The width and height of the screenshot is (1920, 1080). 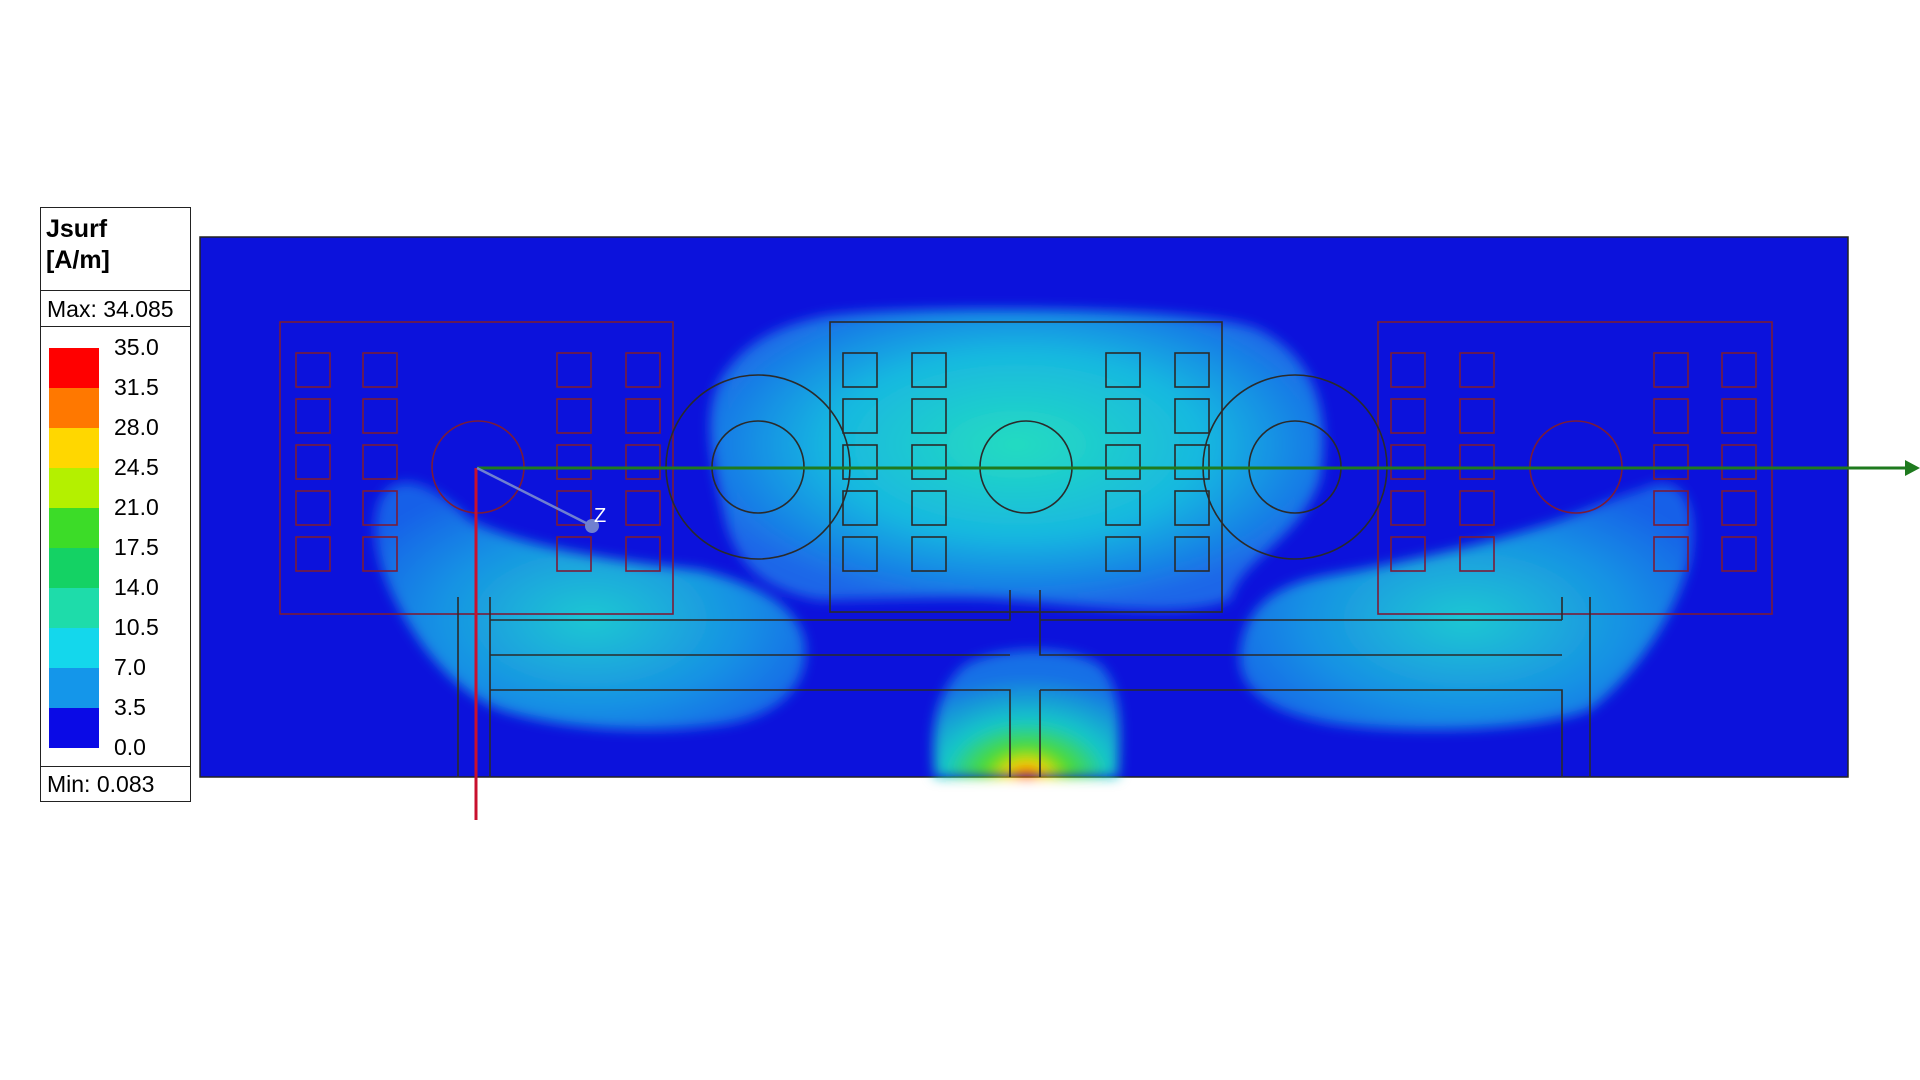 I want to click on z-axis, so click(x=534, y=497).